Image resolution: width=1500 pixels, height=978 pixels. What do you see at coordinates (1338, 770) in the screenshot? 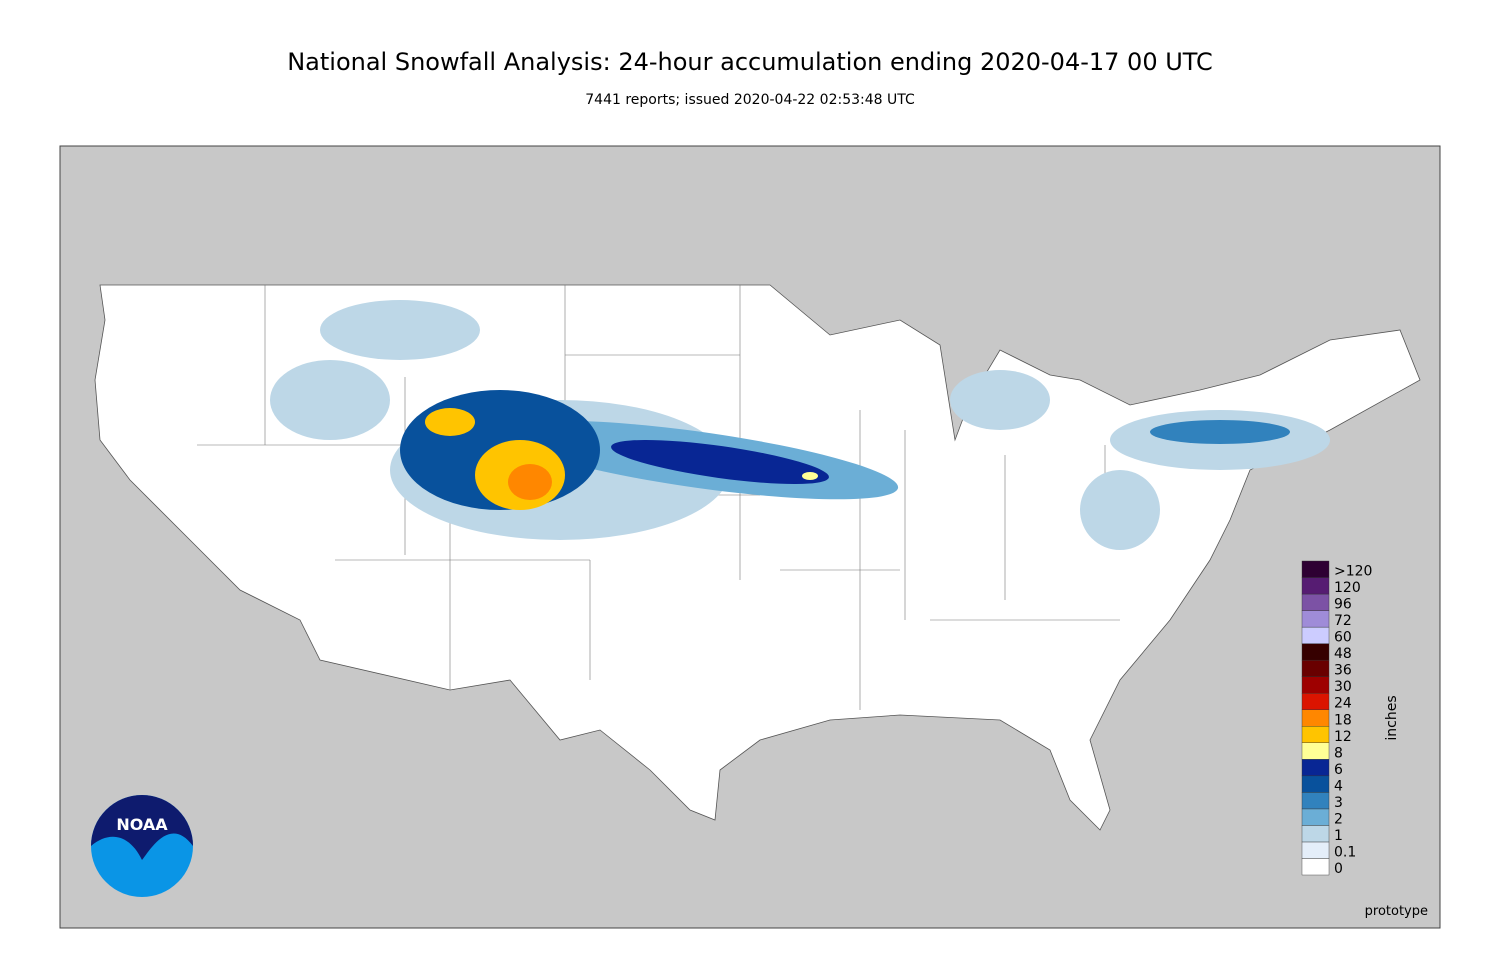
I see `colorbar-tick-label: 6` at bounding box center [1338, 770].